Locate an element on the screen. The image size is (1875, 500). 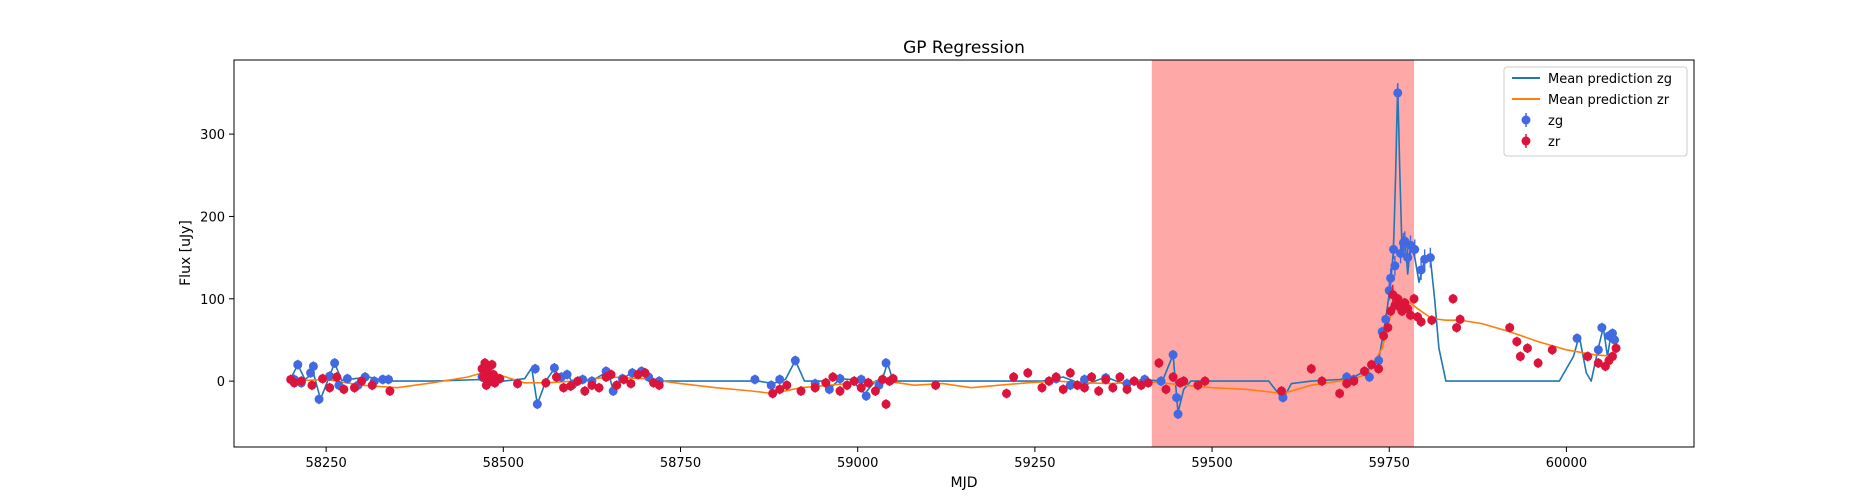
x-tick-label: 58750 is located at coordinates (680, 463).